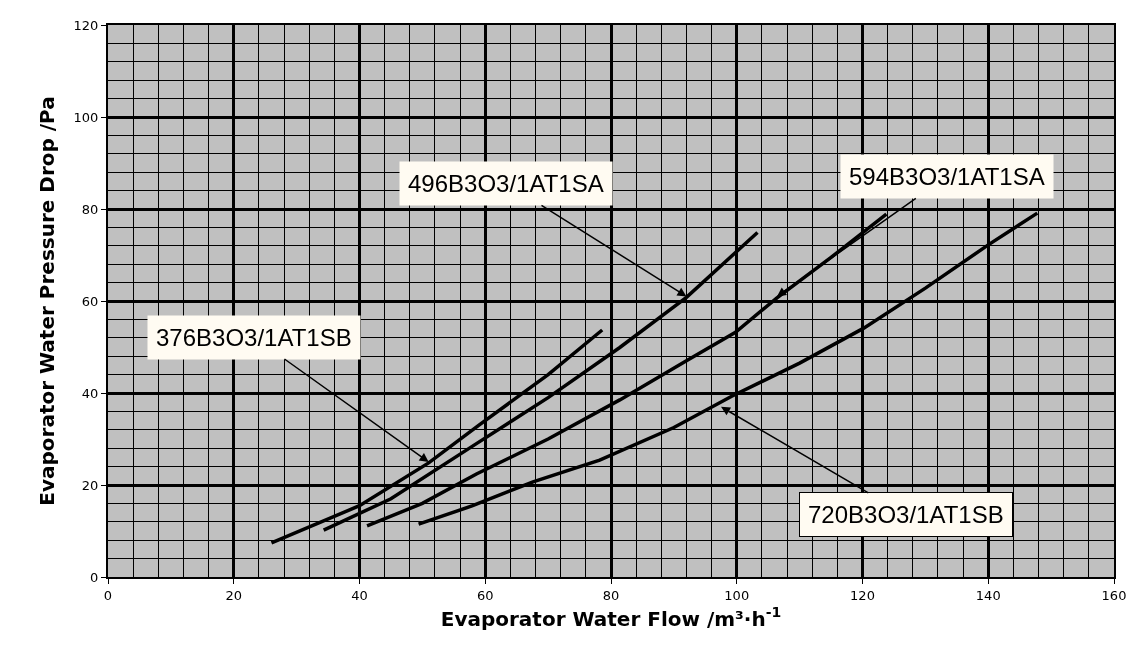 Image resolution: width=1142 pixels, height=668 pixels. Describe the element at coordinates (906, 514) in the screenshot. I see `annotation: 720B3O3/1AT1SB` at that location.